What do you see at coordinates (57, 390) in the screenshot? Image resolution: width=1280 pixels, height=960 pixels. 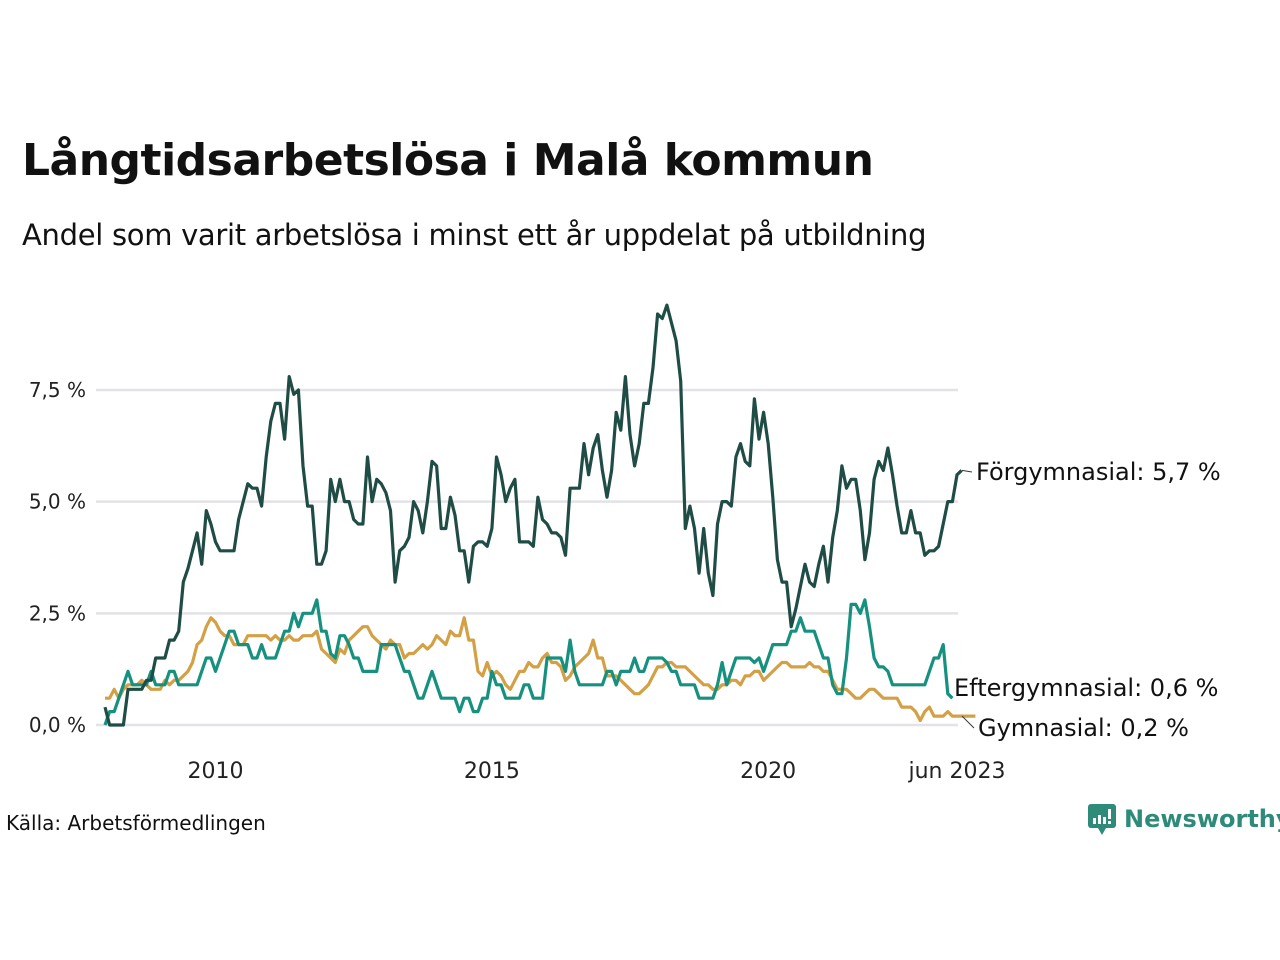 I see `y-tick-label: 7,5 %` at bounding box center [57, 390].